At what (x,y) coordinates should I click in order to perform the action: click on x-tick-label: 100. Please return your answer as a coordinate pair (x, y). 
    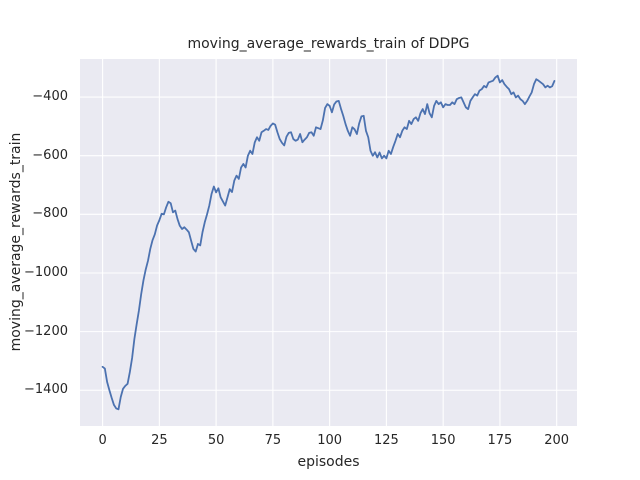
    Looking at the image, I should click on (330, 440).